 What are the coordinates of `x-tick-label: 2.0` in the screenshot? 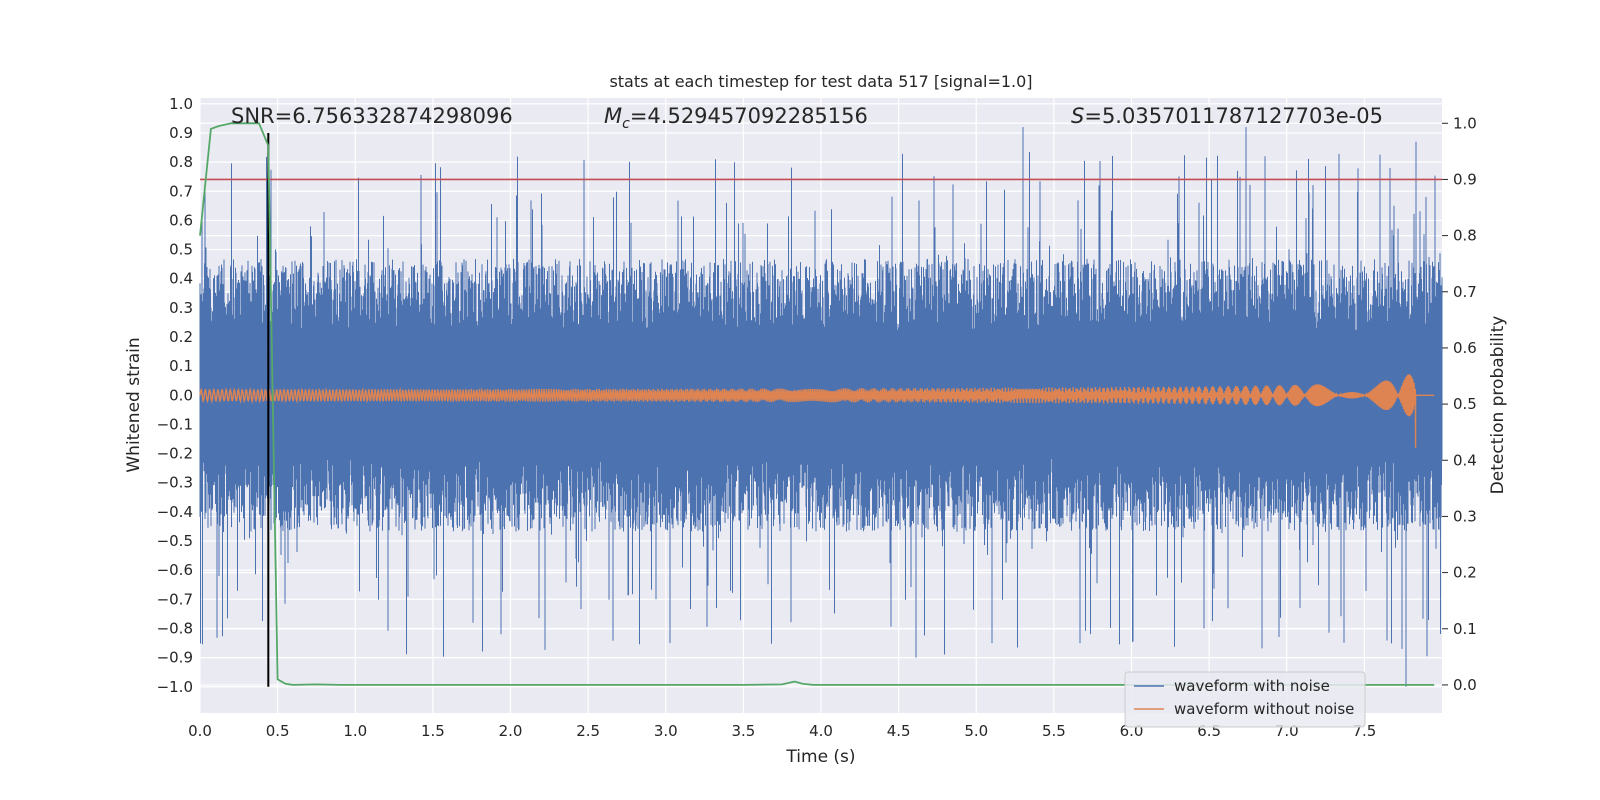 It's located at (511, 731).